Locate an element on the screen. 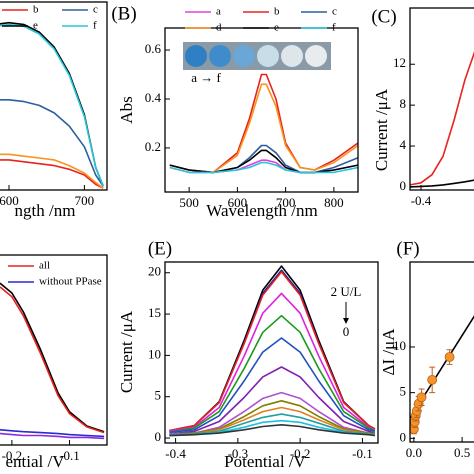  arrow-head is located at coordinates (346, 321).